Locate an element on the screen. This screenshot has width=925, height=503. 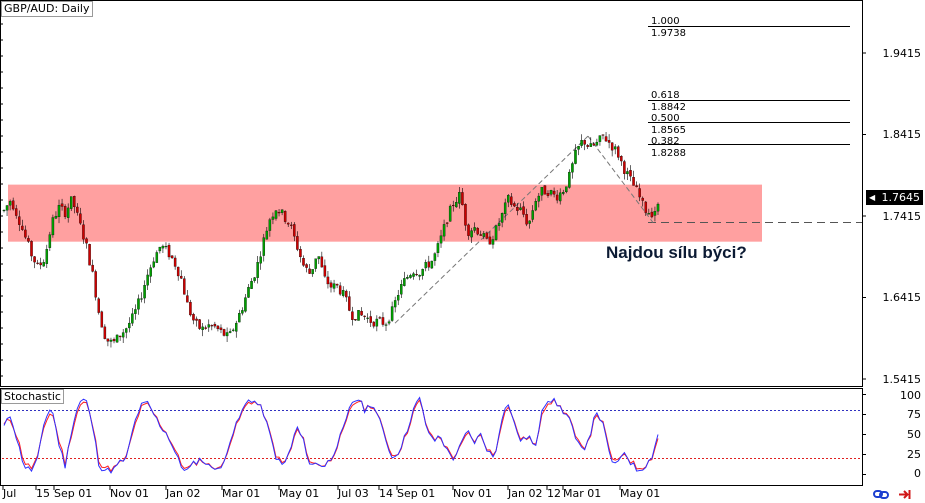
time-axis-label: Mar 01 is located at coordinates (241, 493).